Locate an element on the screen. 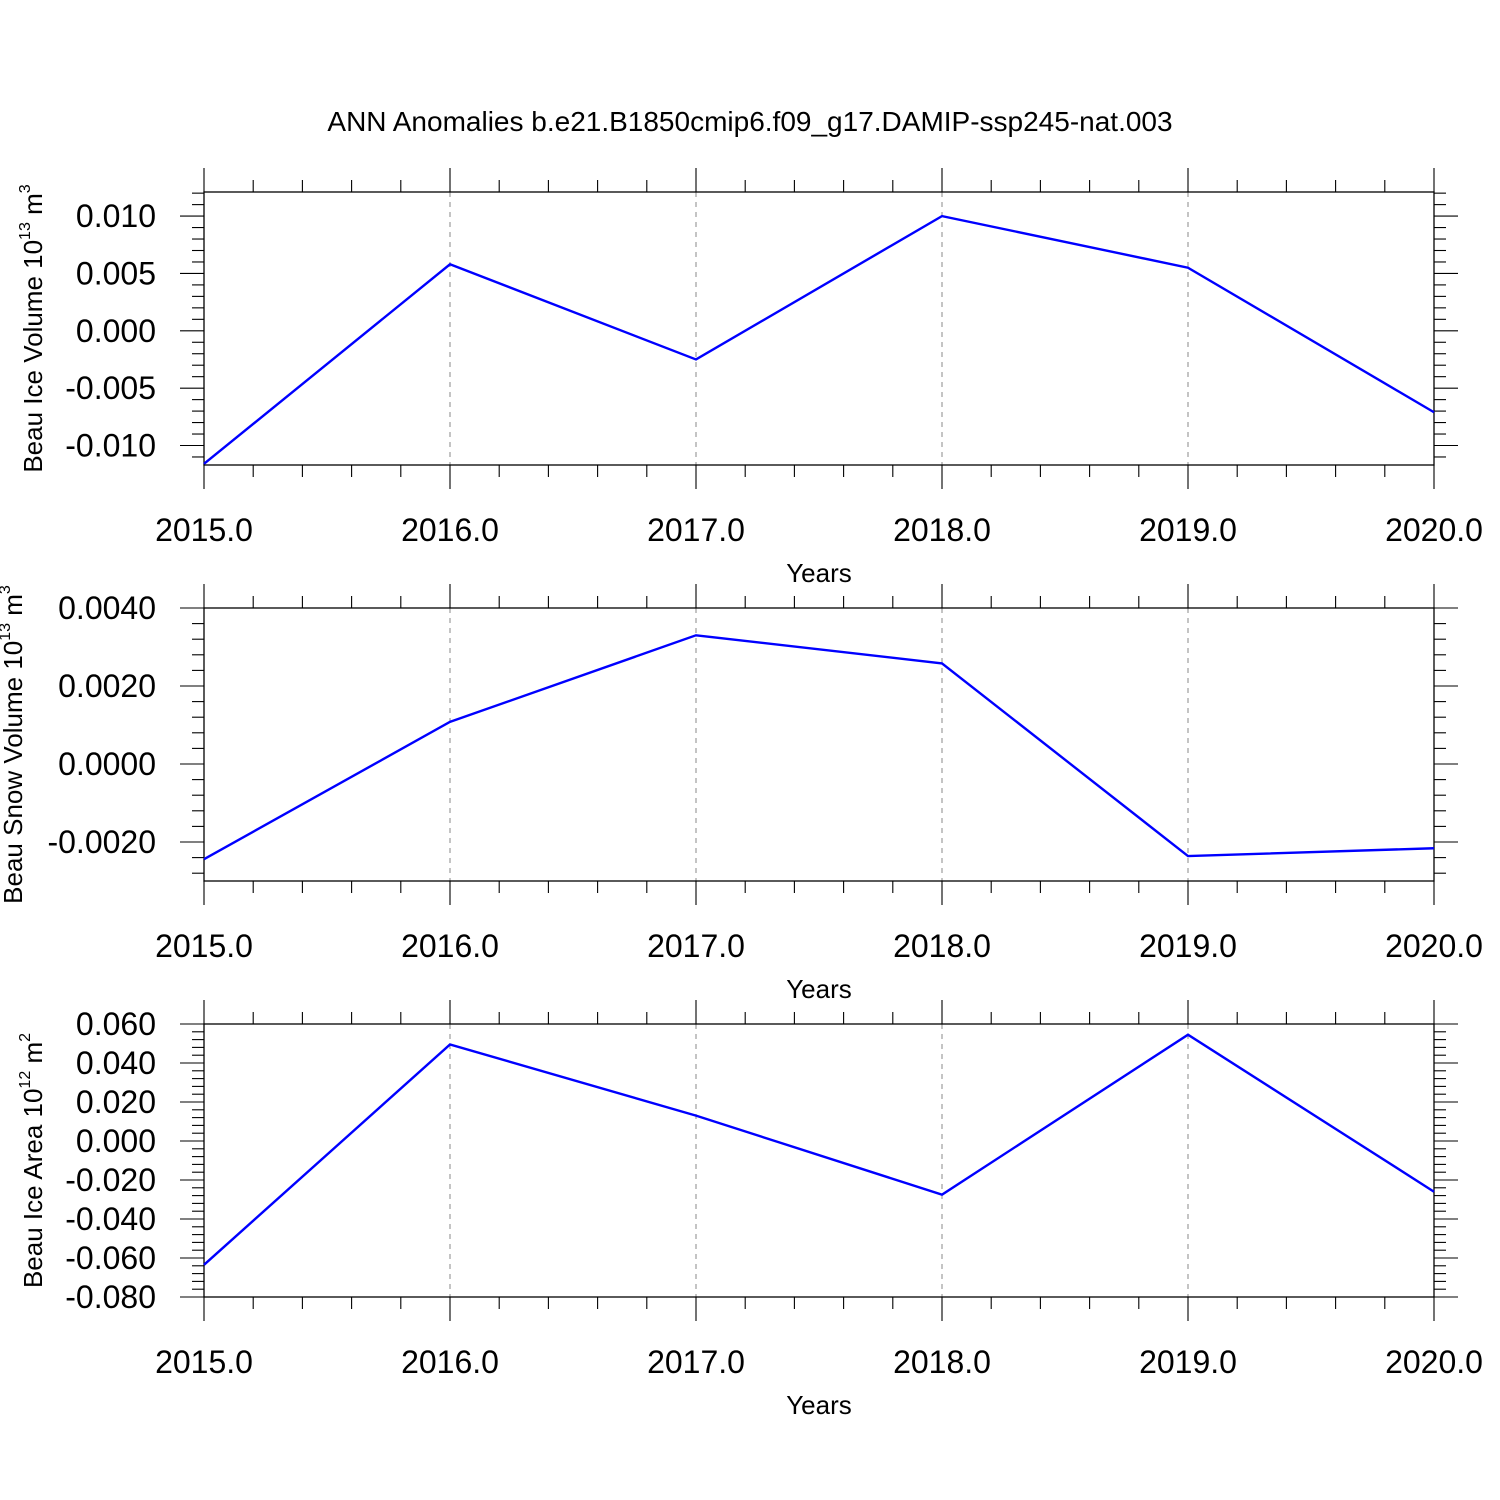  y-axis-label-superscript: 12 is located at coordinates (25, 1080).